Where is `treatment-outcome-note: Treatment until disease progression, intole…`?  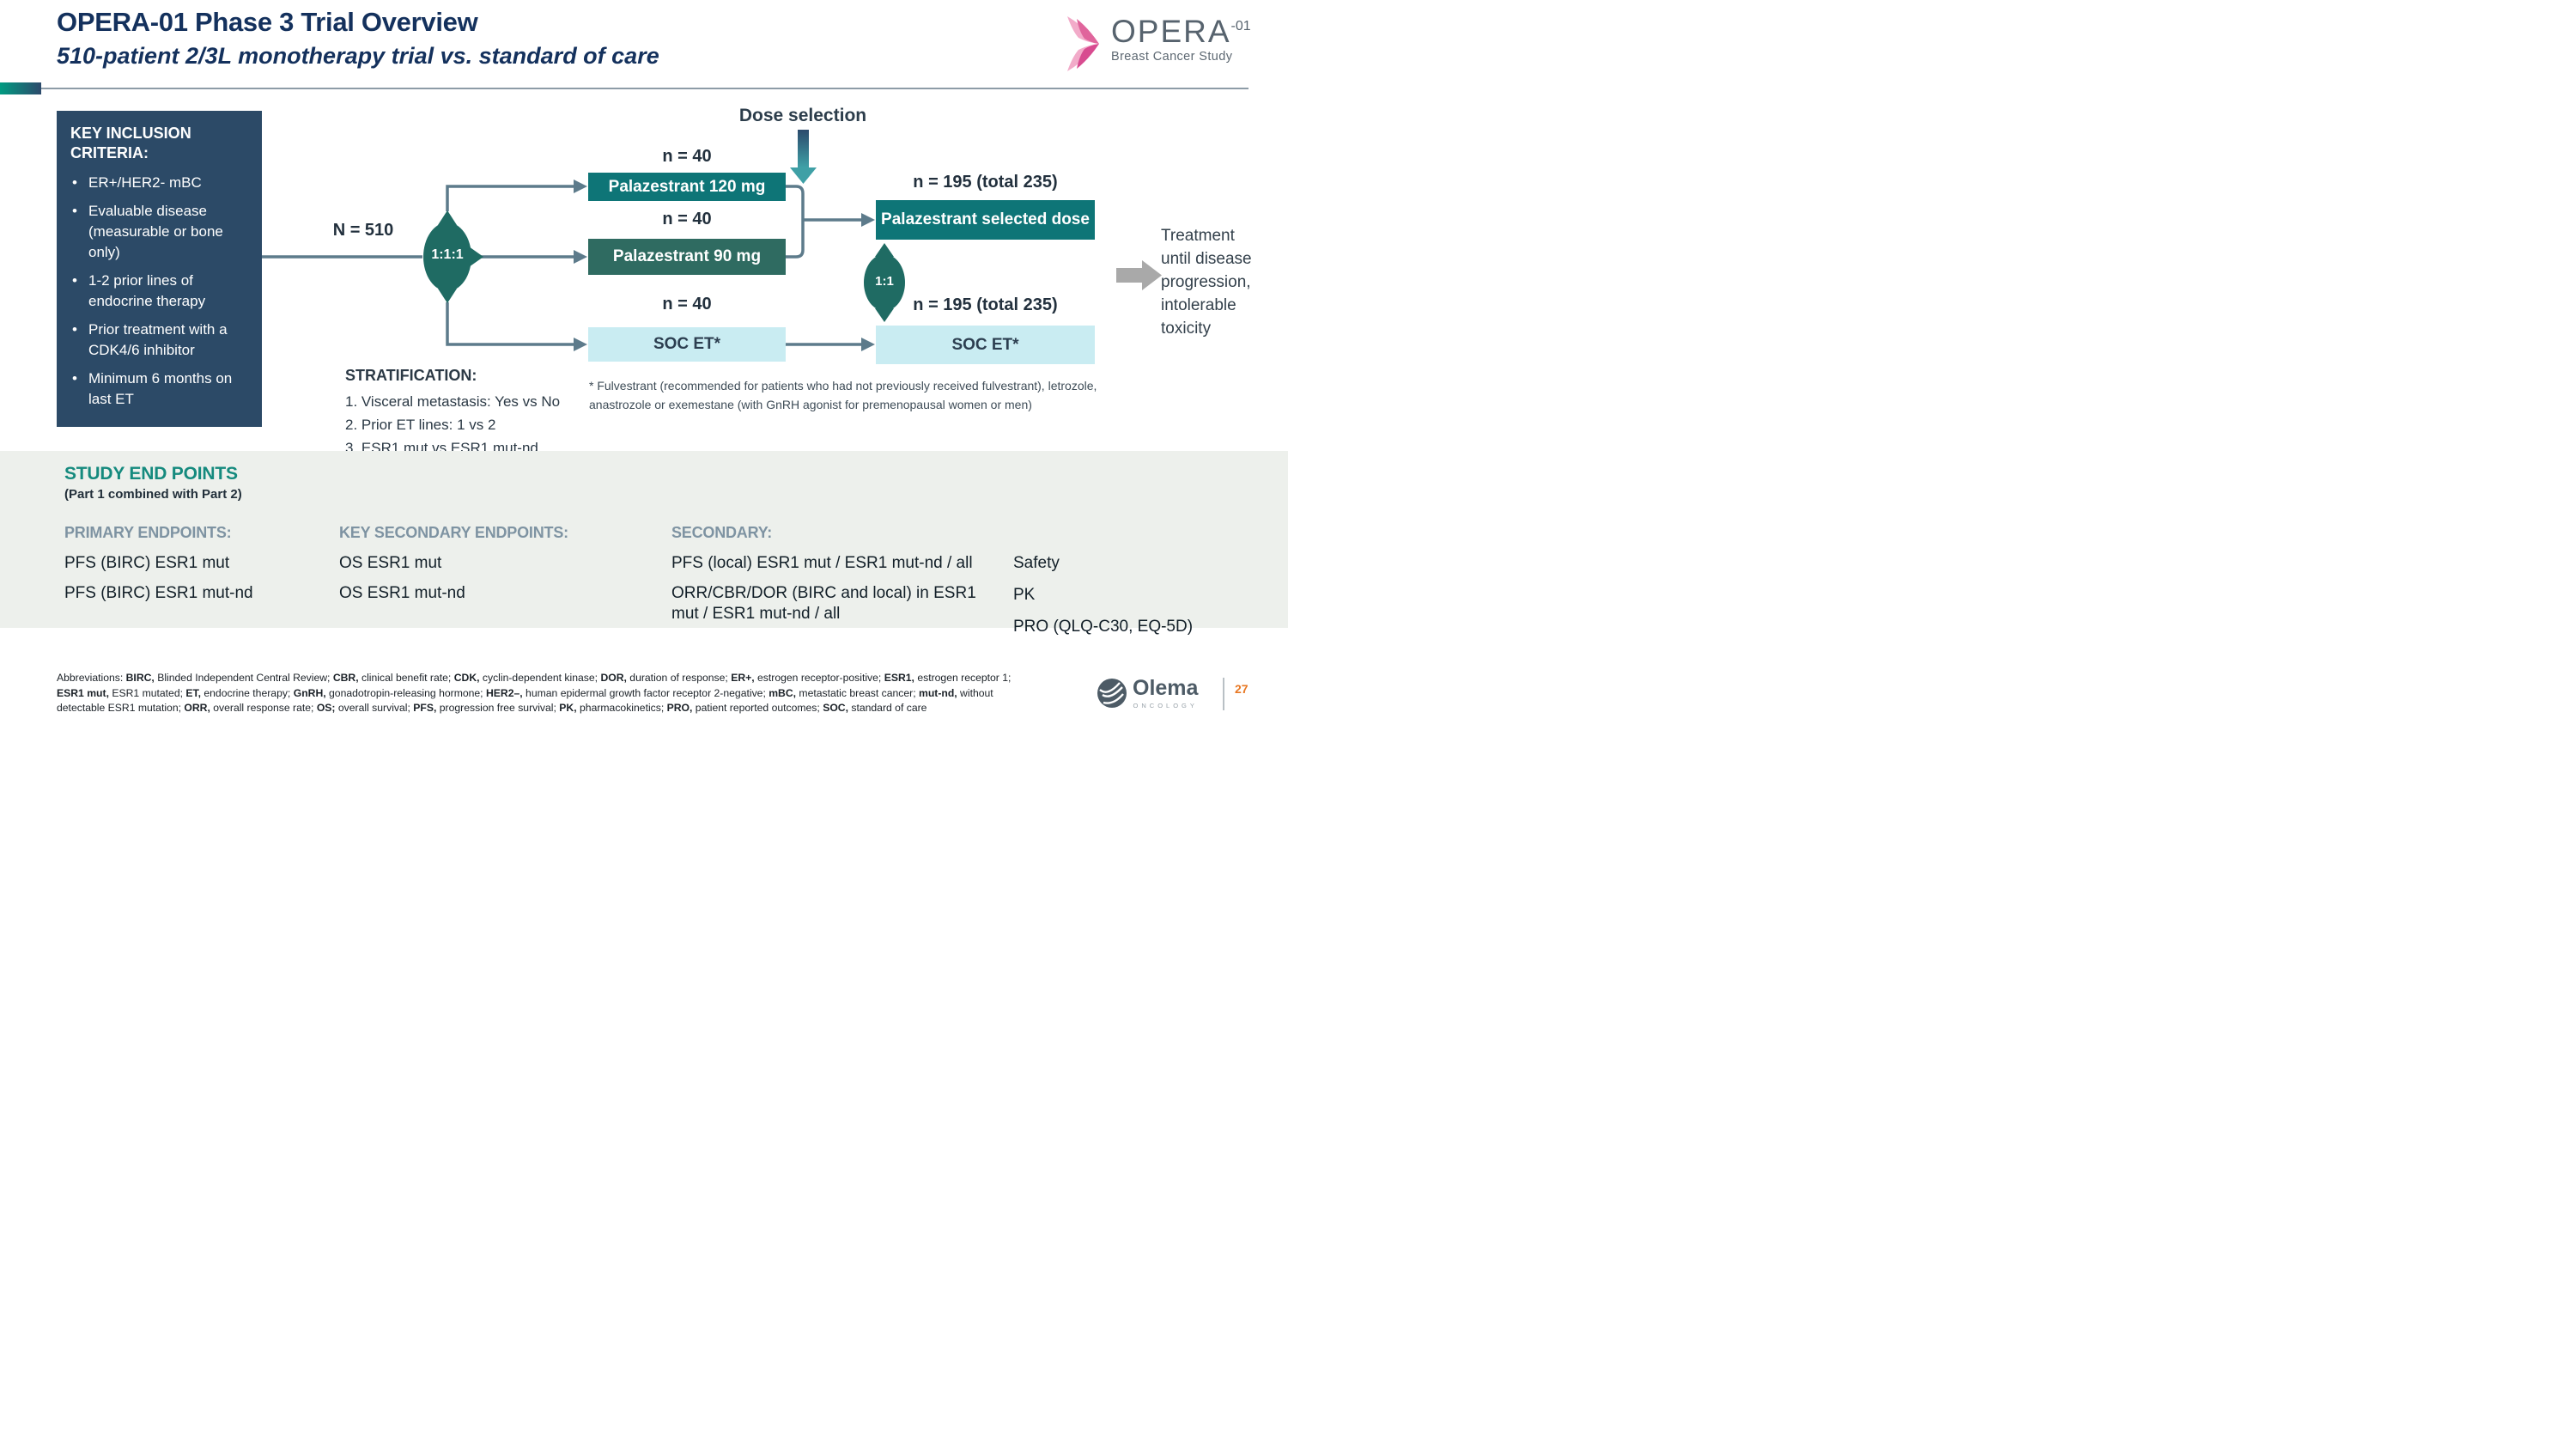 treatment-outcome-note: Treatment until disease progression, intole… is located at coordinates (1219, 282).